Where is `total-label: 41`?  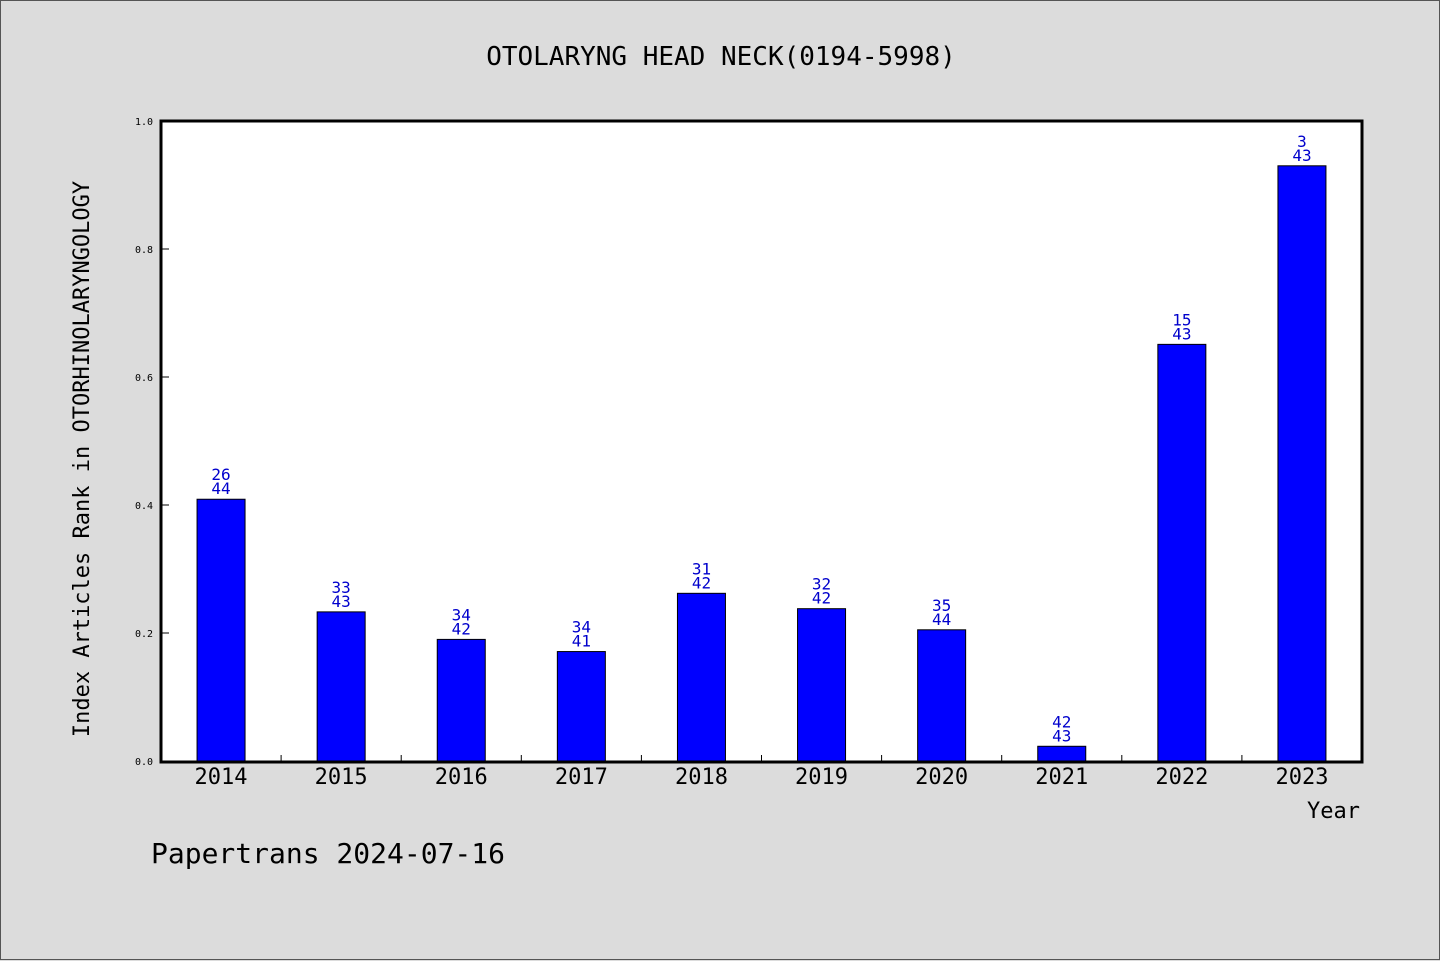
total-label: 41 is located at coordinates (581, 641).